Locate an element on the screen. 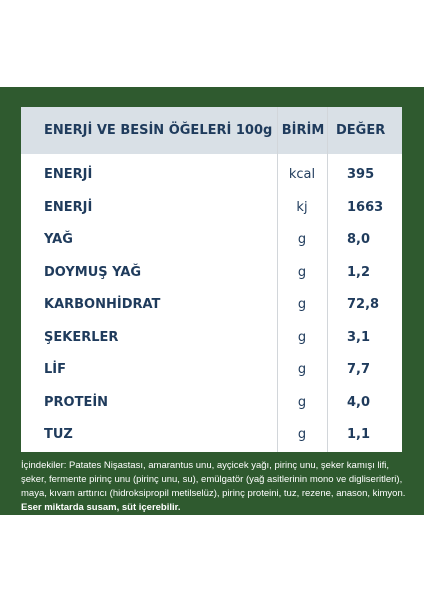  row-value: 4,0 is located at coordinates (359, 402).